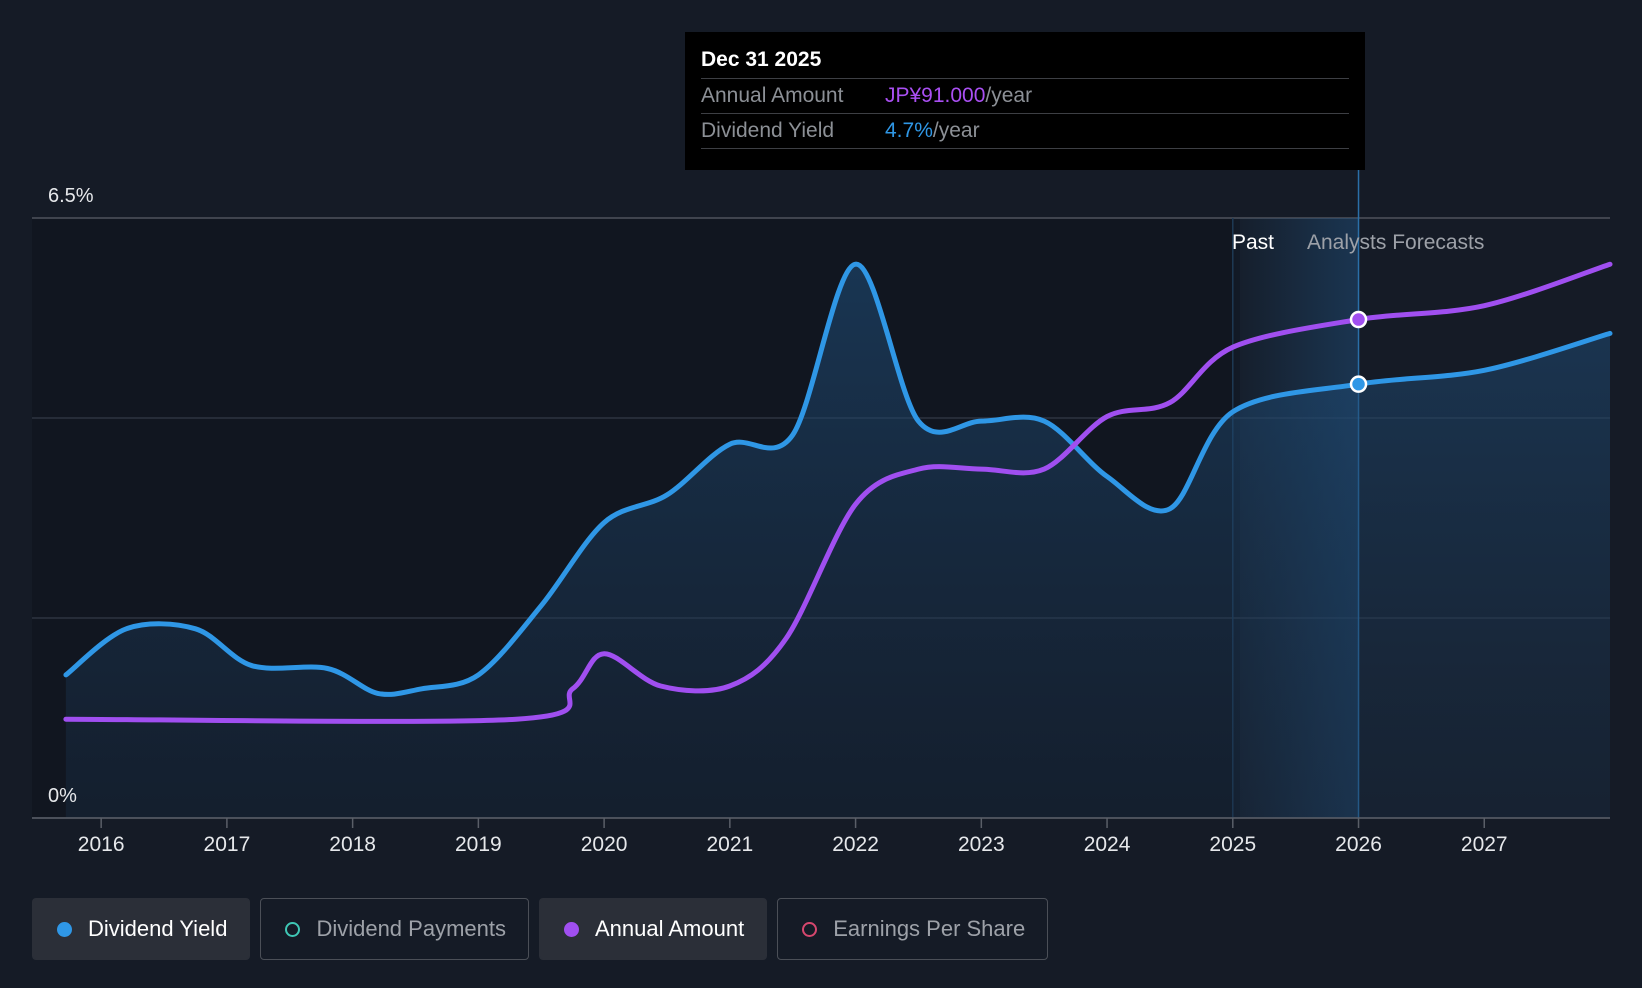 The width and height of the screenshot is (1642, 988). What do you see at coordinates (1025, 131) in the screenshot?
I see `tooltip-row-dividend-yield: Dividend Yield 4.7%/year` at bounding box center [1025, 131].